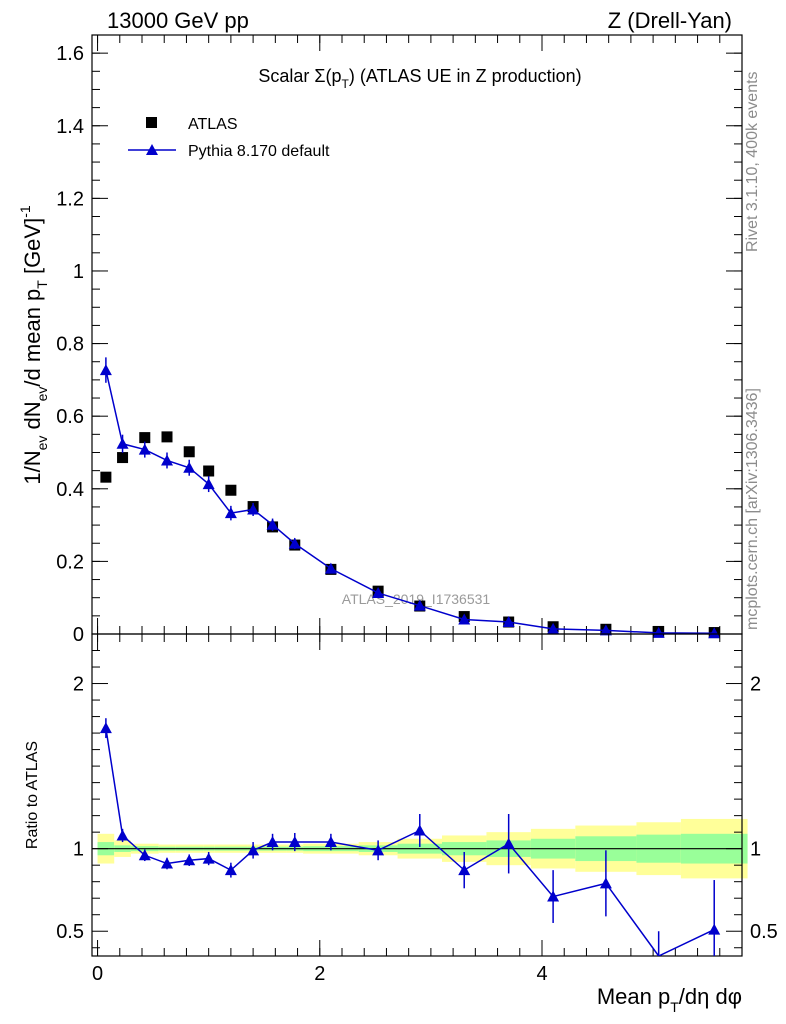  What do you see at coordinates (78, 850) in the screenshot?
I see `ratio-y-tick-label: 1` at bounding box center [78, 850].